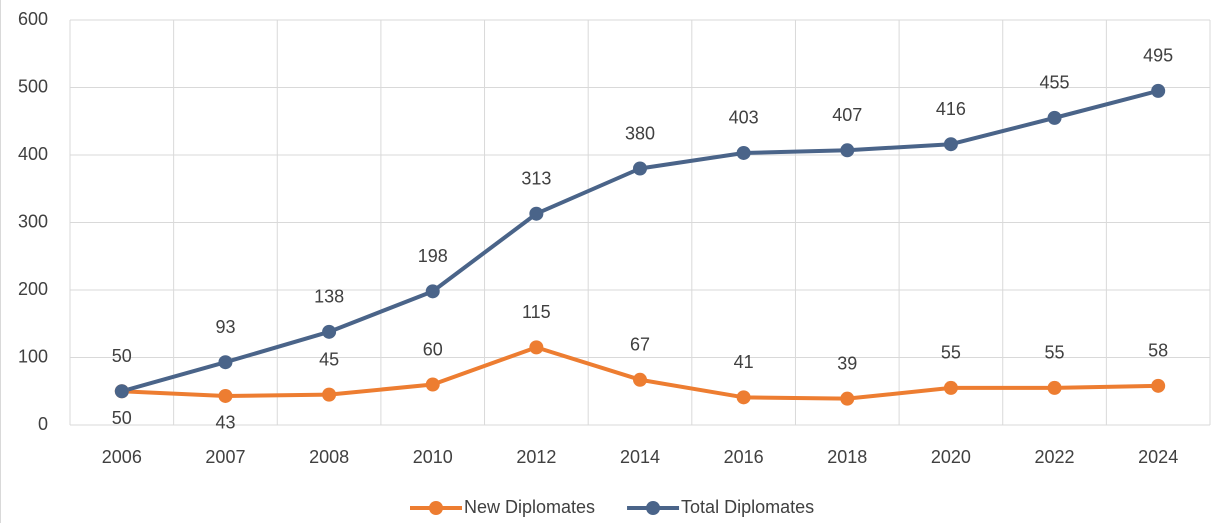  Describe the element at coordinates (329, 359) in the screenshot. I see `data-label: 45` at that location.